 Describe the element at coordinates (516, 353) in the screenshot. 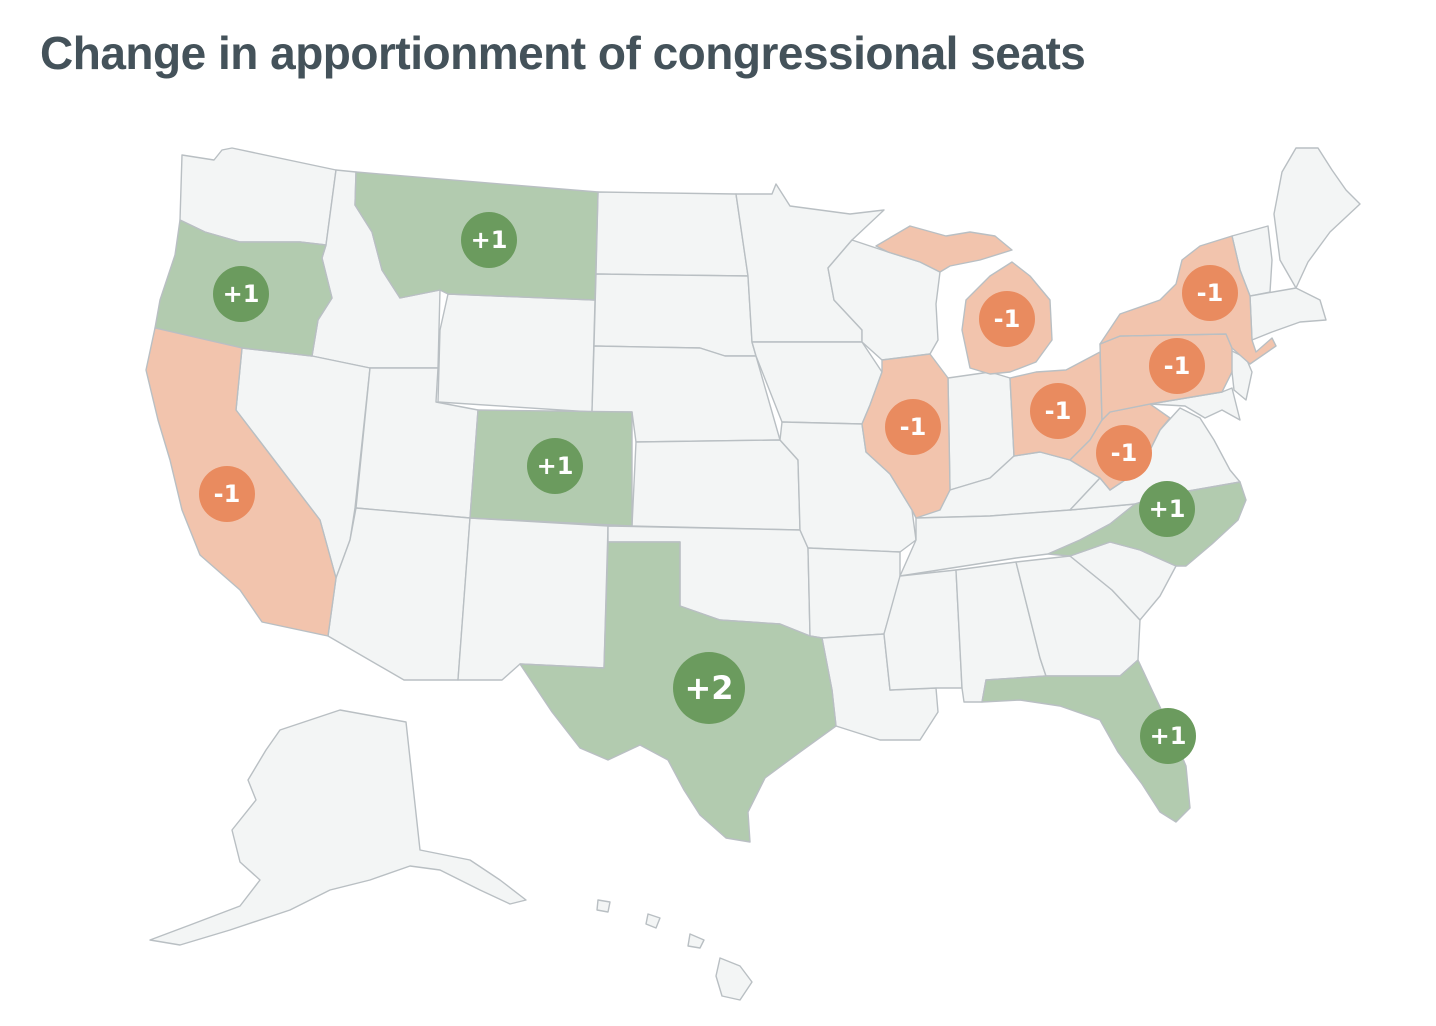

I see `state-wyoming` at that location.